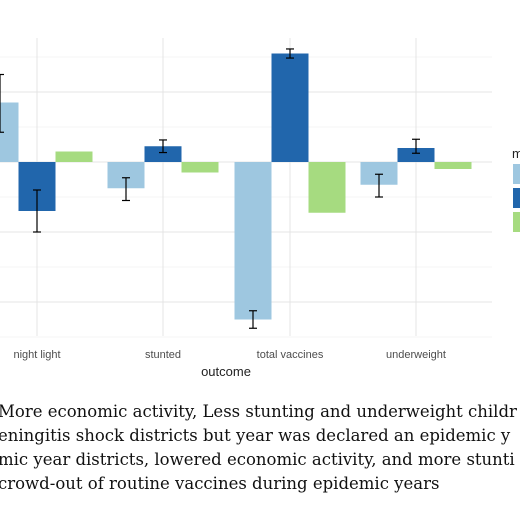 This screenshot has width=520, height=520. What do you see at coordinates (516, 153) in the screenshot?
I see `legend-title: m` at bounding box center [516, 153].